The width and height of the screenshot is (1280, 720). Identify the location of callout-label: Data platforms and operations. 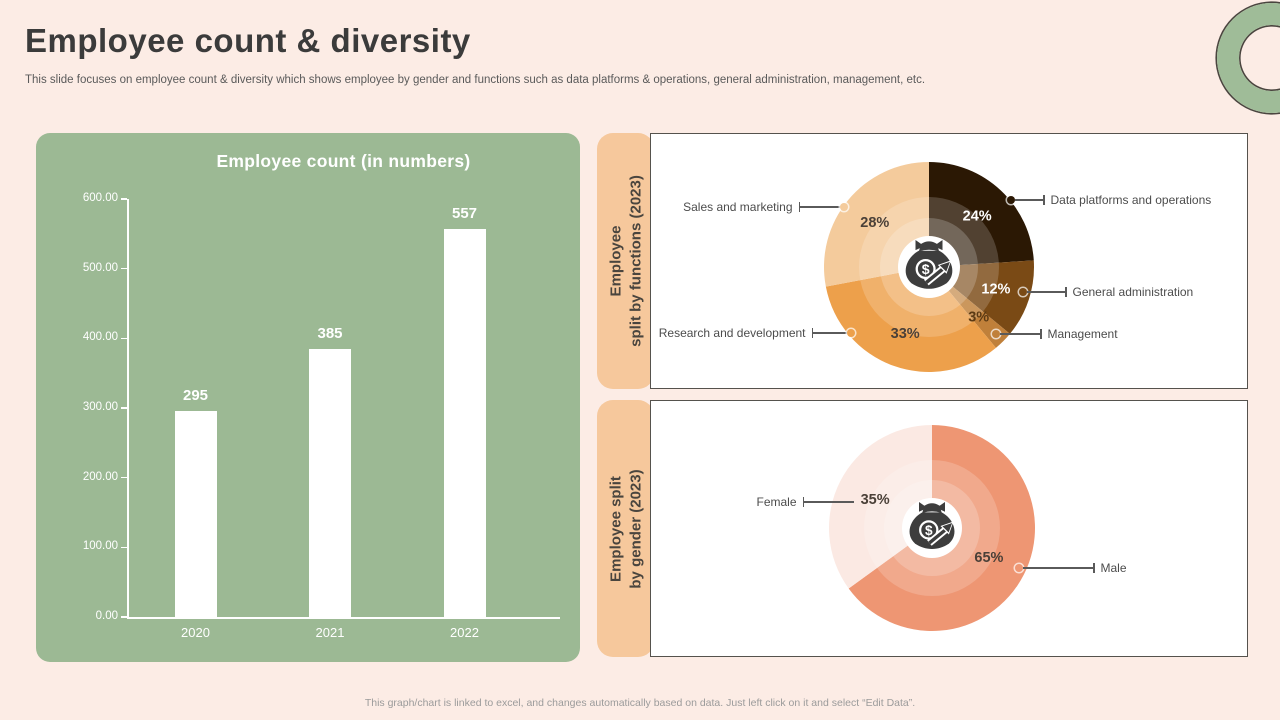
(1131, 200).